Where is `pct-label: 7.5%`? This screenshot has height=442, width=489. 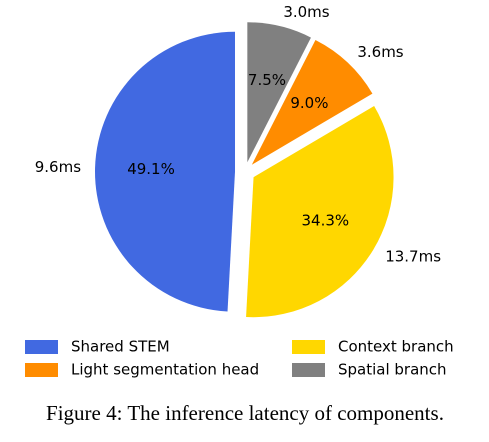 pct-label: 7.5% is located at coordinates (267, 80).